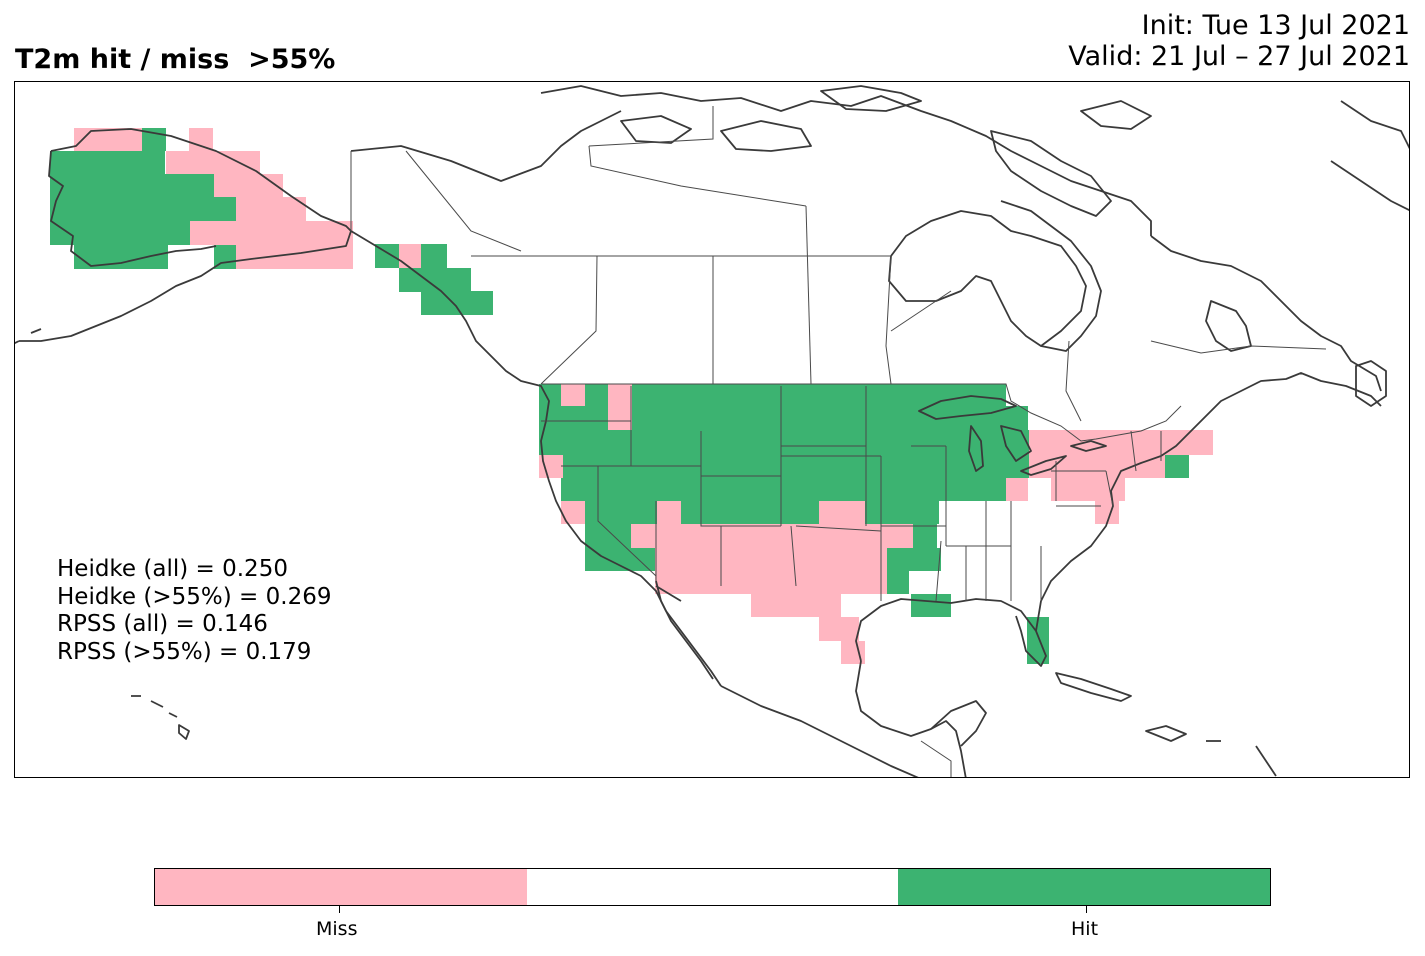 The image size is (1425, 956). I want to click on nunavut-border, so click(921, 311).